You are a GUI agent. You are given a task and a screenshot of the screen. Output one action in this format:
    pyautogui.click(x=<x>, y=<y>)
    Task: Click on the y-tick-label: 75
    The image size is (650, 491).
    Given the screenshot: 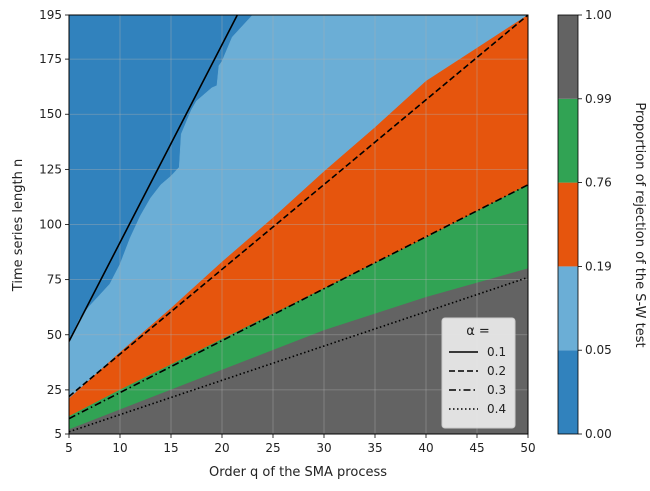 What is the action you would take?
    pyautogui.click(x=54, y=280)
    